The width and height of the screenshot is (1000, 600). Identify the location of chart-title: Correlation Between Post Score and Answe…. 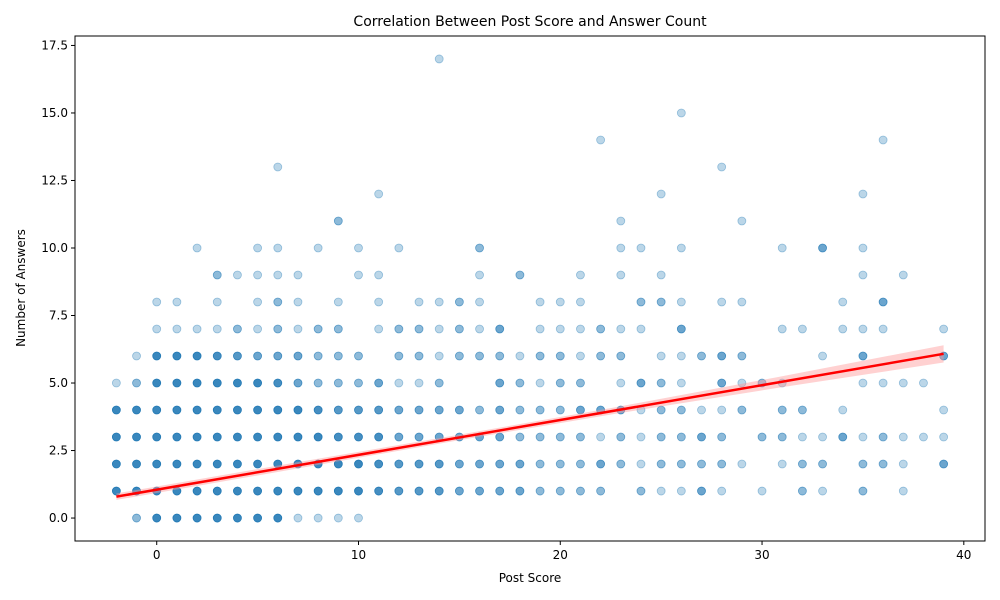
(530, 22).